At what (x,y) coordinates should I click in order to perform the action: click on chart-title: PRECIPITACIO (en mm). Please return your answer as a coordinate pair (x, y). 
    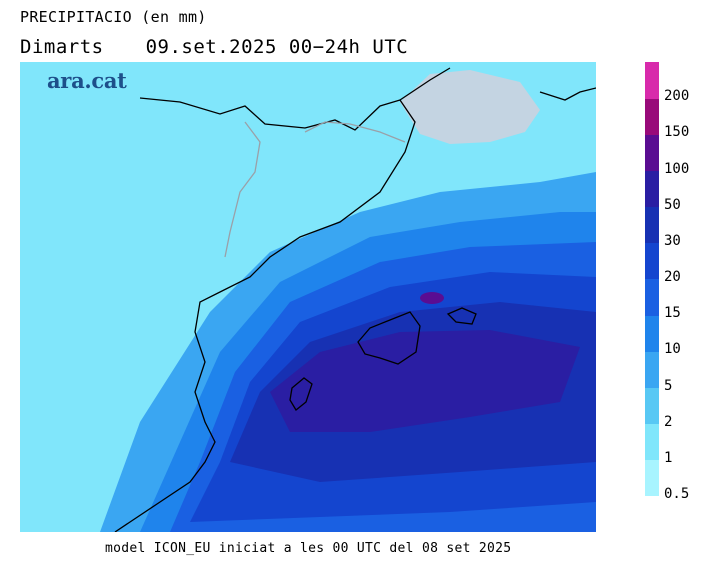
    Looking at the image, I should click on (113, 17).